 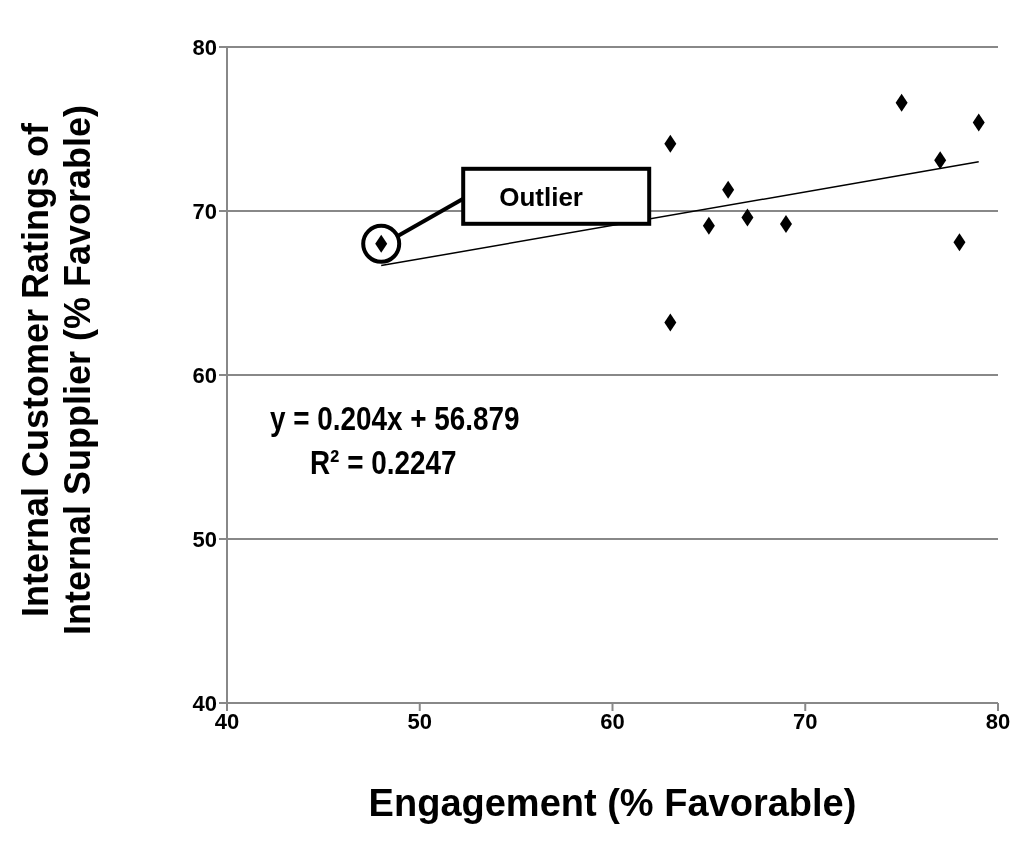 What do you see at coordinates (612, 803) in the screenshot?
I see `x-axis-title: Engagement (% Favorable)` at bounding box center [612, 803].